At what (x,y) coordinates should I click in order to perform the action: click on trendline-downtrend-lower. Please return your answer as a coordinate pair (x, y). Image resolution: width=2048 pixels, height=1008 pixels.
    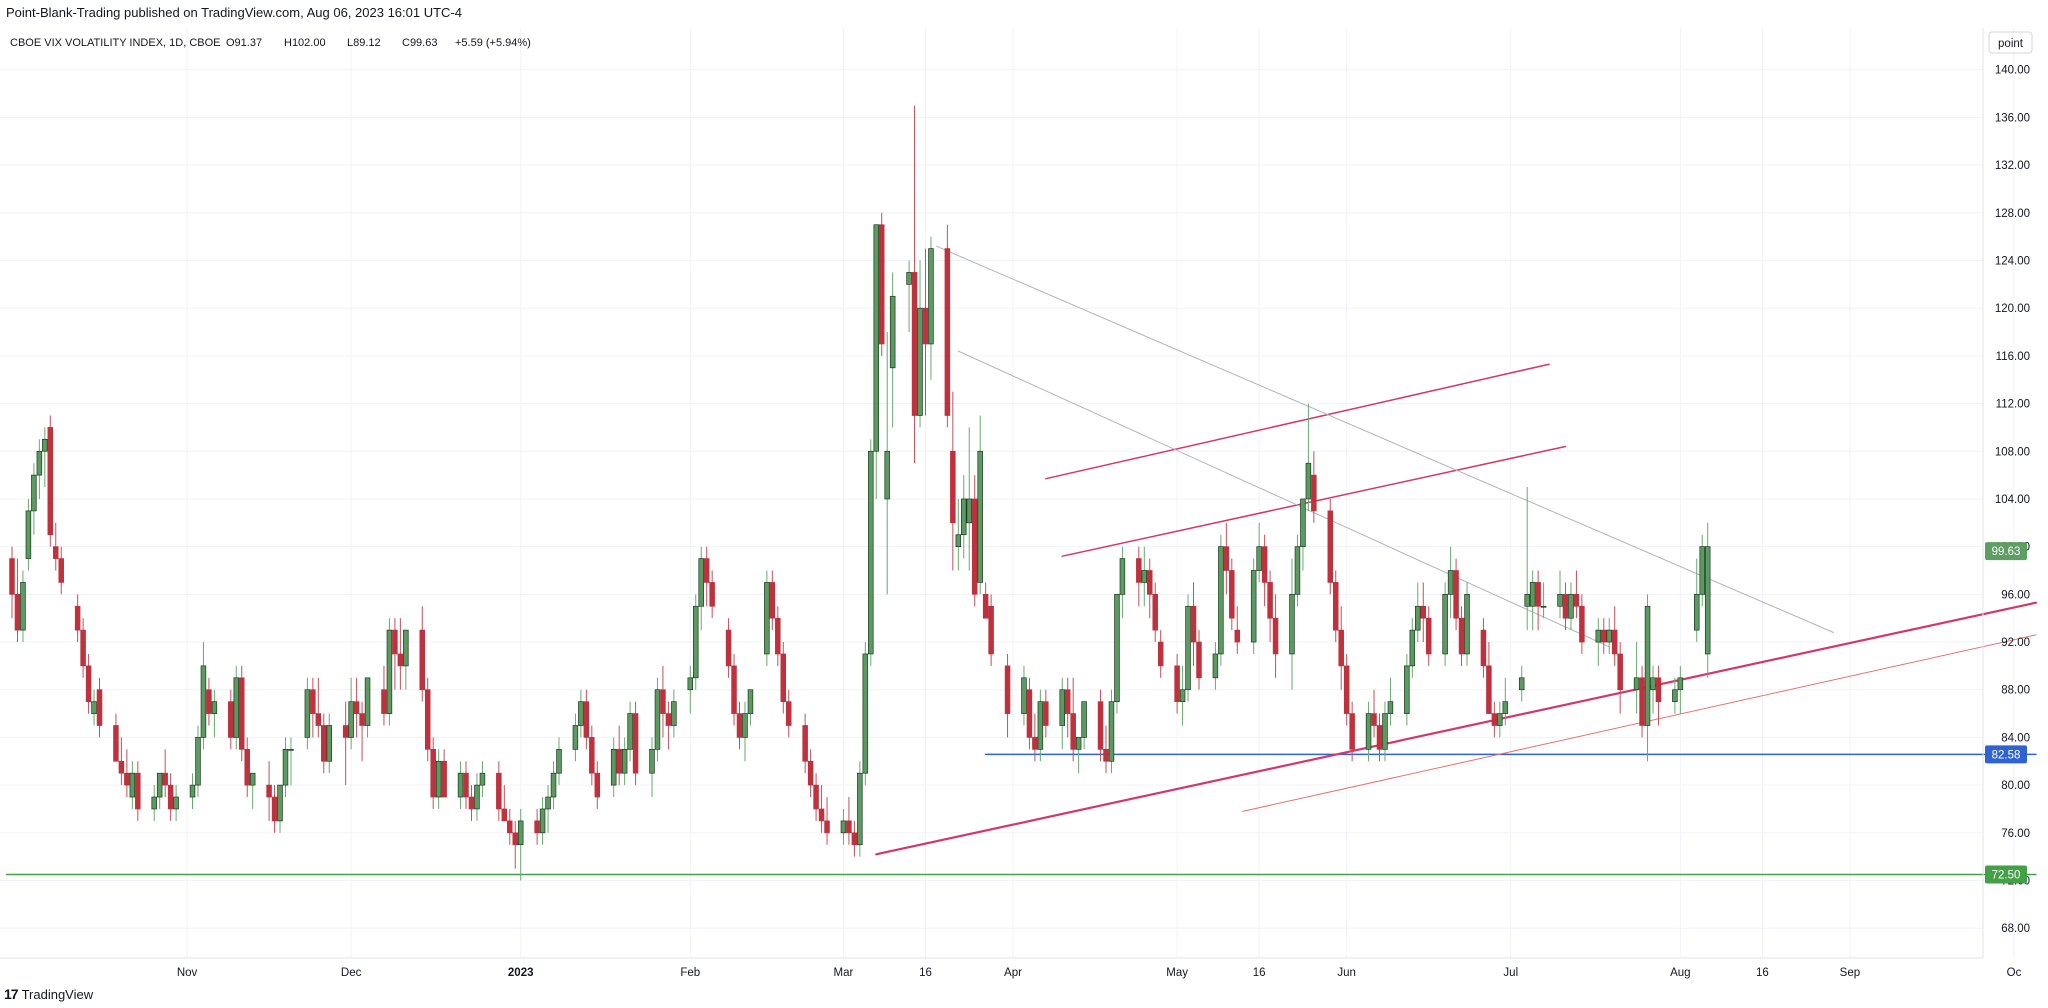
    Looking at the image, I should click on (1283, 499).